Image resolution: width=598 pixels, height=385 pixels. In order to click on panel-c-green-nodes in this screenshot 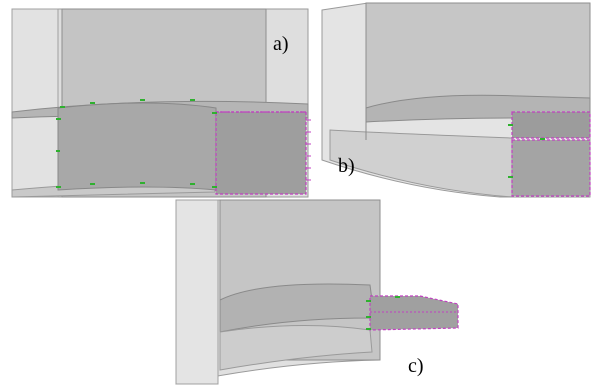, I will do `click(383, 313)`.